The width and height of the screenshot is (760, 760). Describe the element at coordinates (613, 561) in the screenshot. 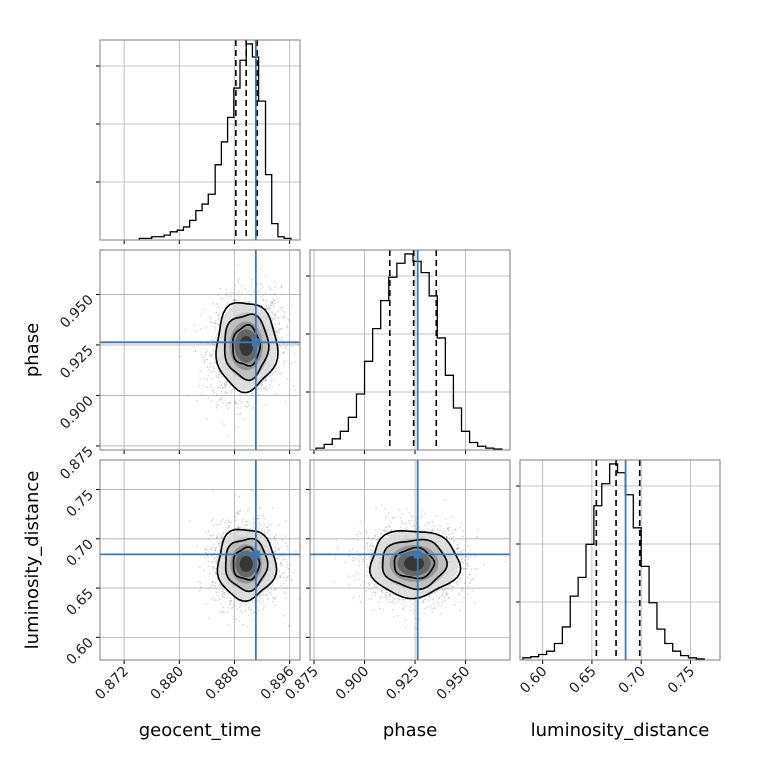

I see `histogram-luminosity-distance` at that location.